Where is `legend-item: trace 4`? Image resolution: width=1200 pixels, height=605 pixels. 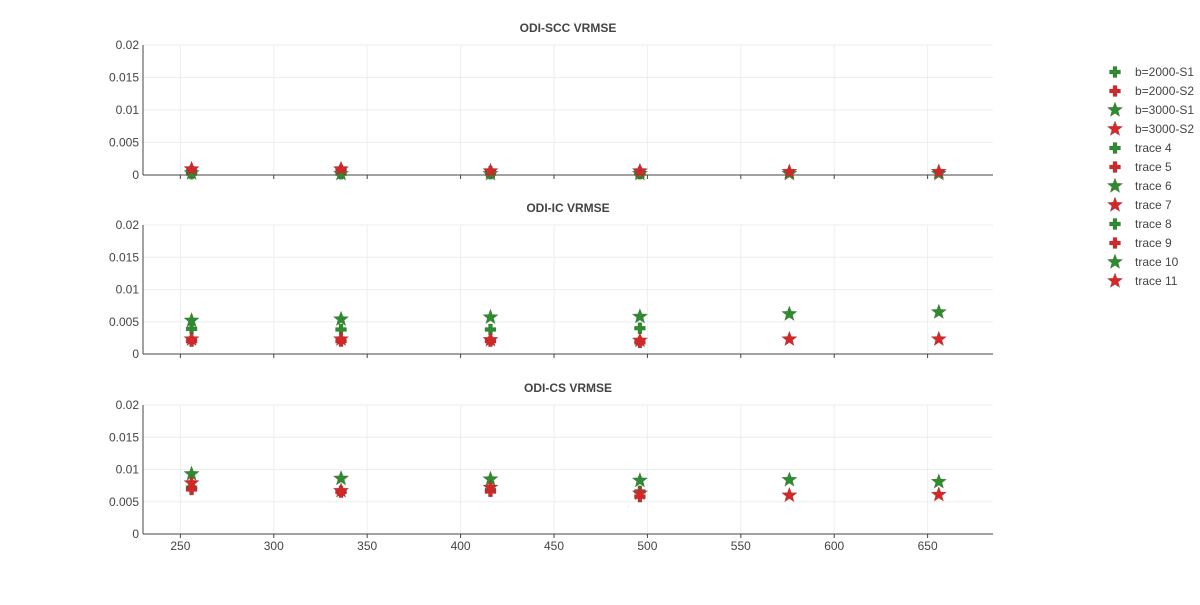 legend-item: trace 4 is located at coordinates (1141, 148).